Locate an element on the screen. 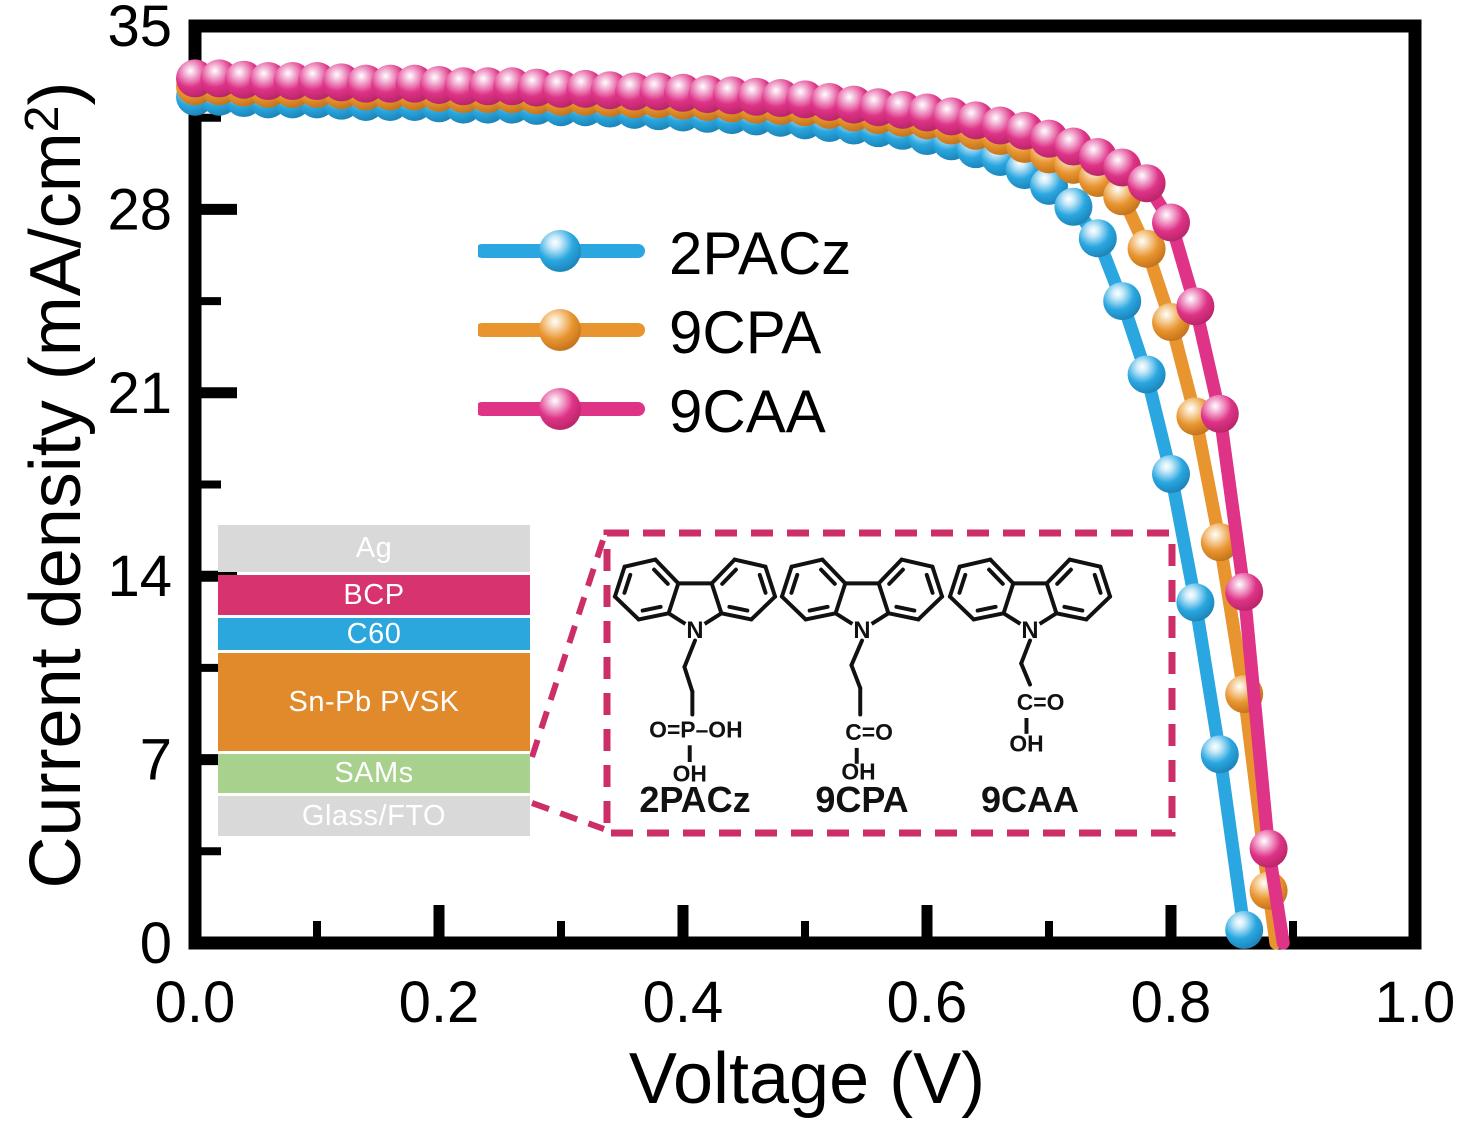 The height and width of the screenshot is (1135, 1464). stack-layer-label: BCP is located at coordinates (374, 594).